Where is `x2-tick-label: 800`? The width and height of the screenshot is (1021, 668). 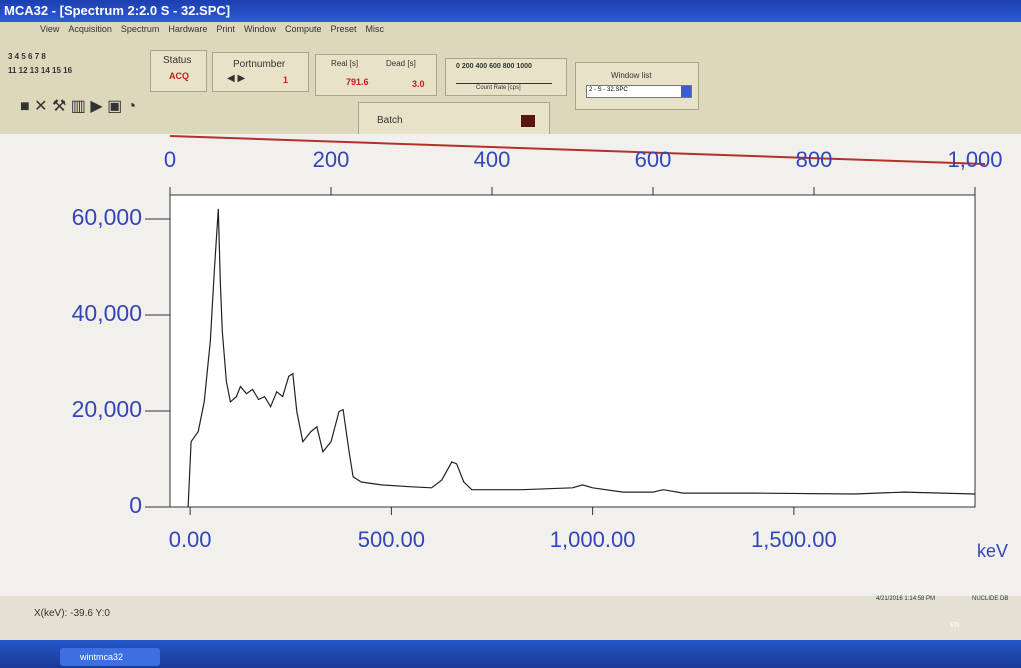 x2-tick-label: 800 is located at coordinates (814, 159).